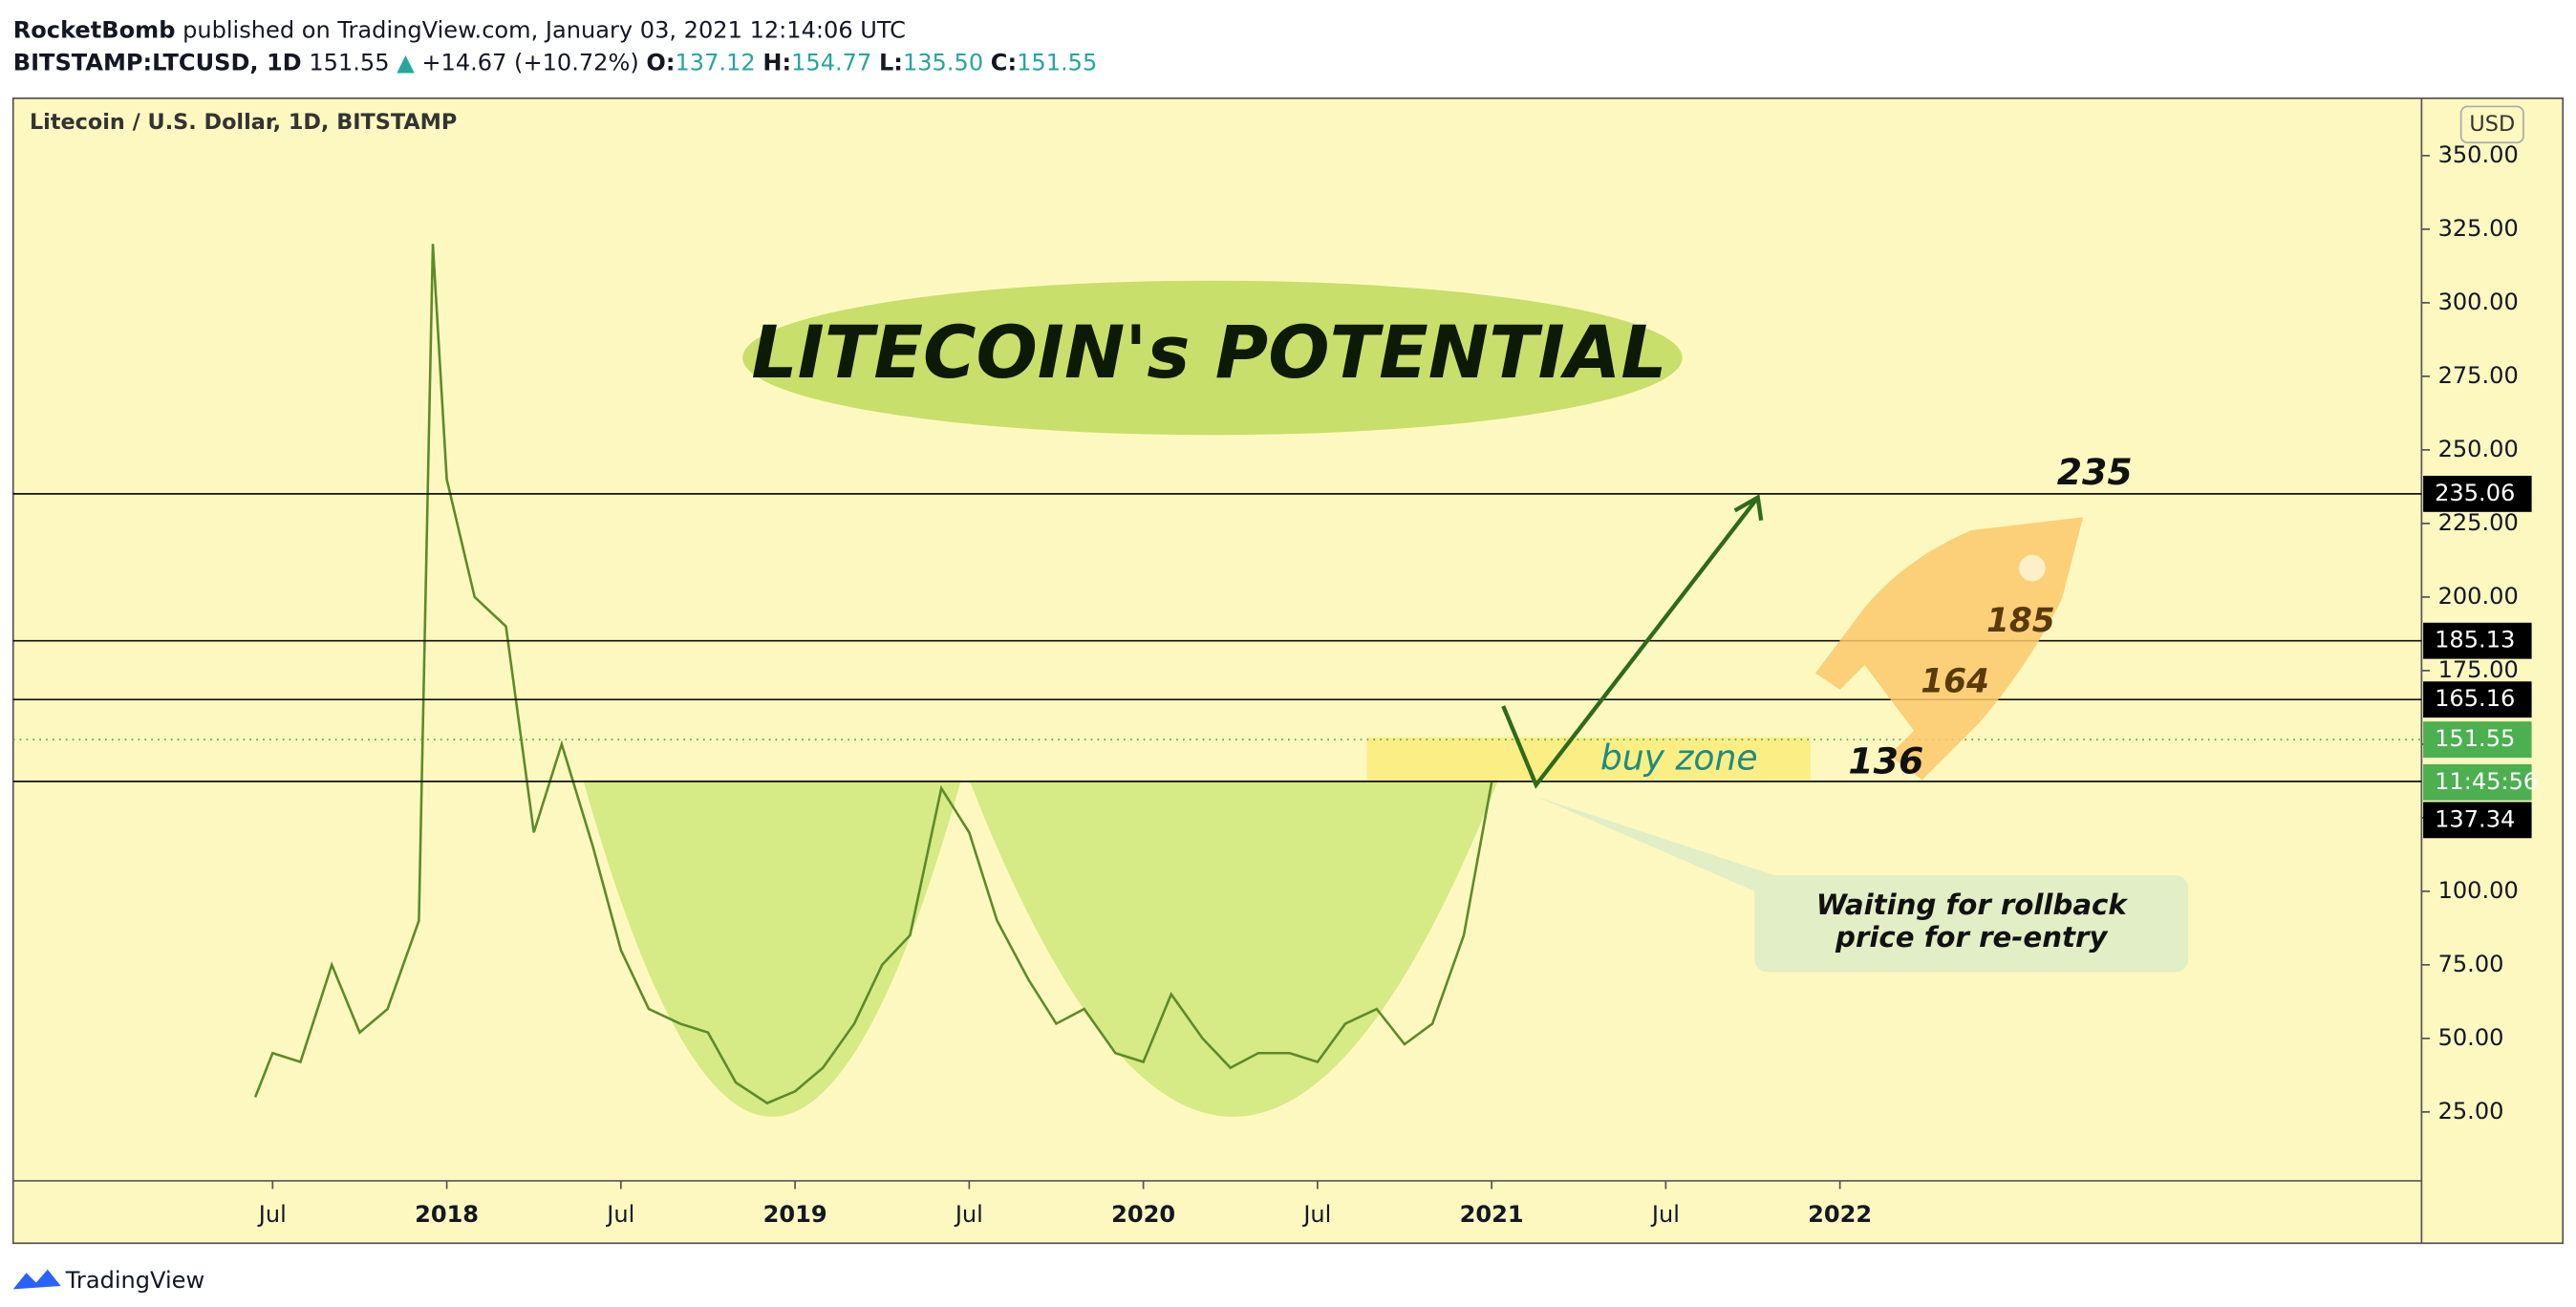 Image resolution: width=2576 pixels, height=1307 pixels. What do you see at coordinates (1679, 758) in the screenshot?
I see `buy-zone-label: buy zone` at bounding box center [1679, 758].